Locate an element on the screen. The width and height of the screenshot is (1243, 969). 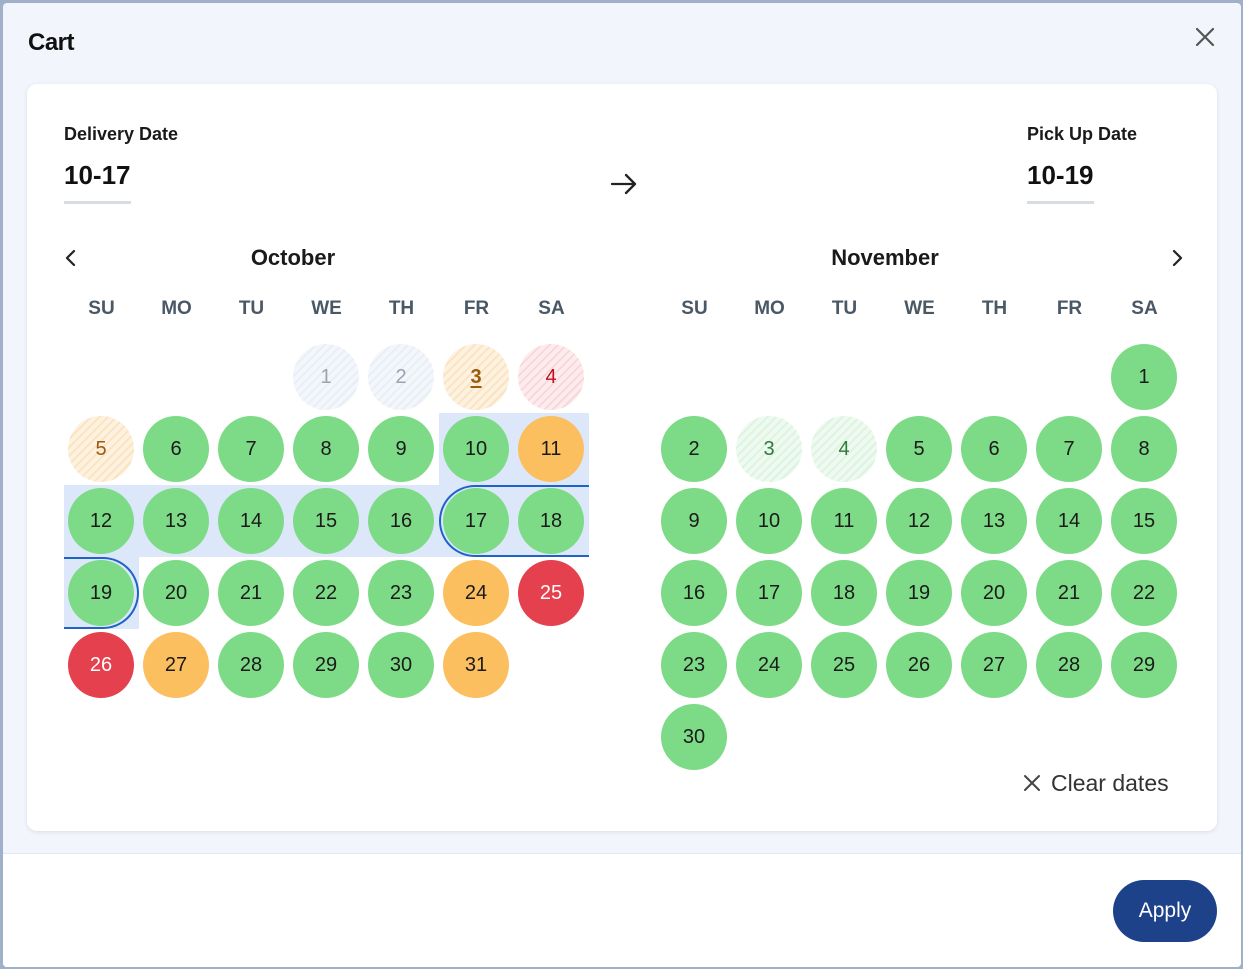
dialog-title: Cart is located at coordinates (51, 42).